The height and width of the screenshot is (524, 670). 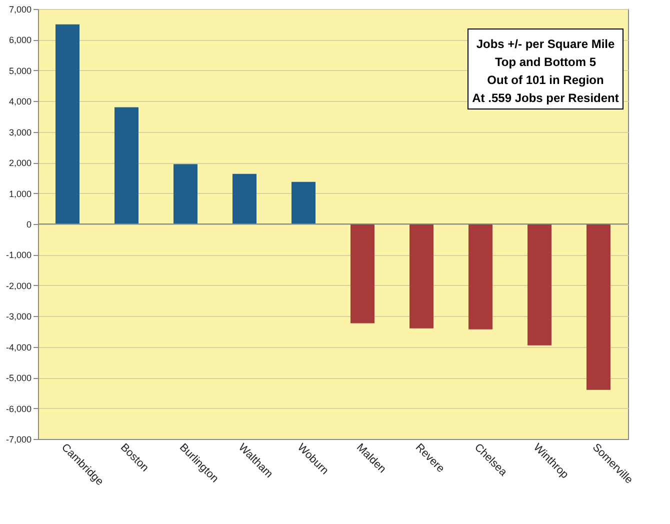 What do you see at coordinates (20, 9) in the screenshot?
I see `y-tick-label: 7,000` at bounding box center [20, 9].